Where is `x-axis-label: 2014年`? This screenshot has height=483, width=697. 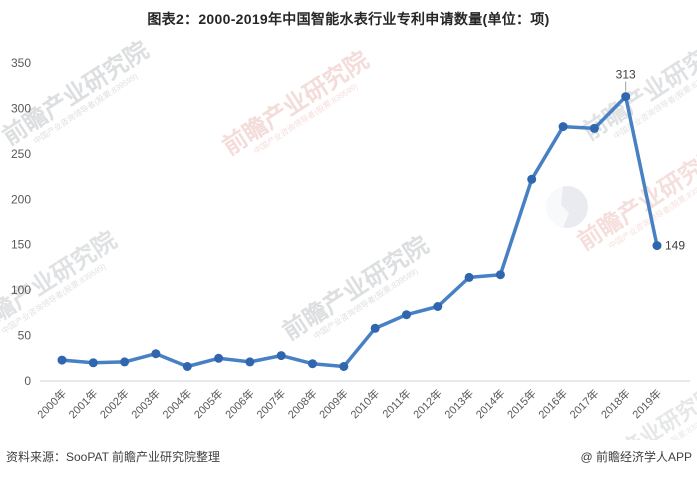 x-axis-label: 2014年 is located at coordinates (490, 403).